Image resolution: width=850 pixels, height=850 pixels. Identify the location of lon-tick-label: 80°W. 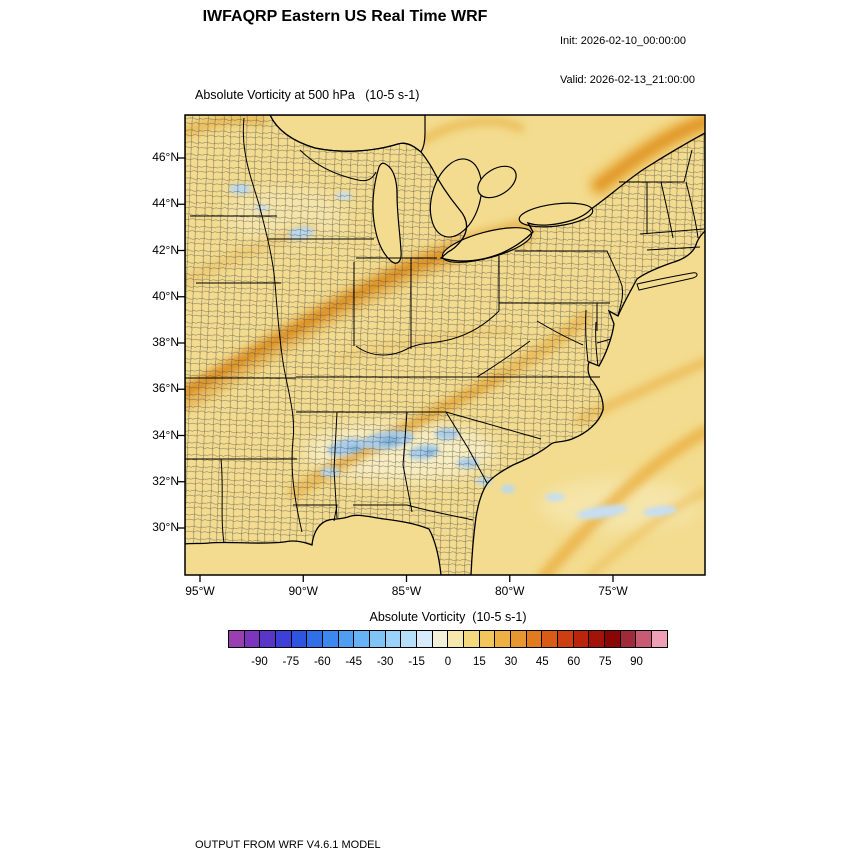
(510, 591).